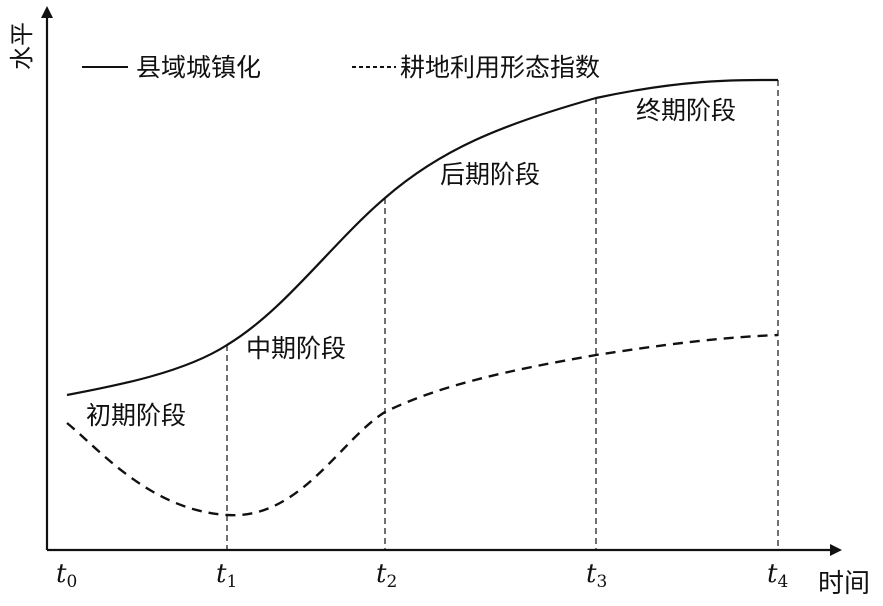 Image resolution: width=883 pixels, height=606 pixels. Describe the element at coordinates (686, 110) in the screenshot. I see `stage-label-final: 终期阶段` at that location.